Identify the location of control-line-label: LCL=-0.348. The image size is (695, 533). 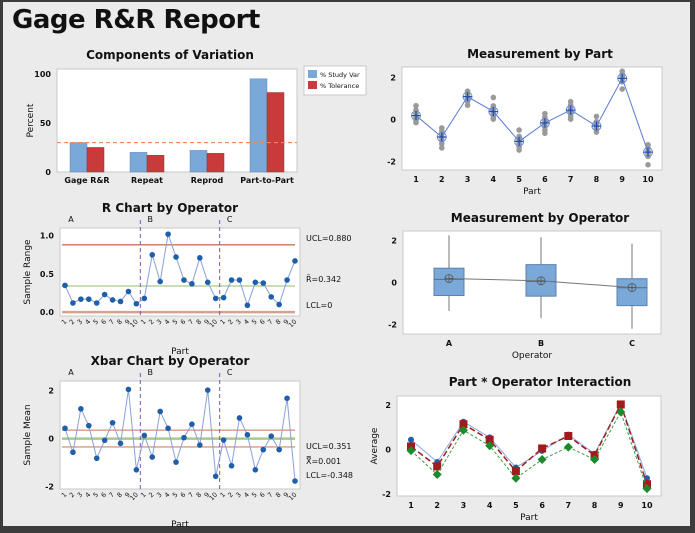
(329, 475).